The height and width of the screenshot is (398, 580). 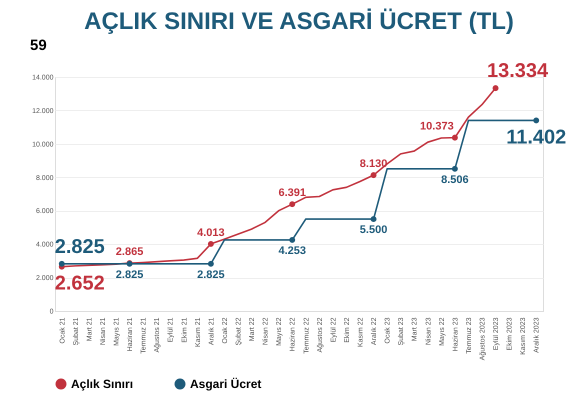 What do you see at coordinates (437, 126) in the screenshot?
I see `data-label: 10.373` at bounding box center [437, 126].